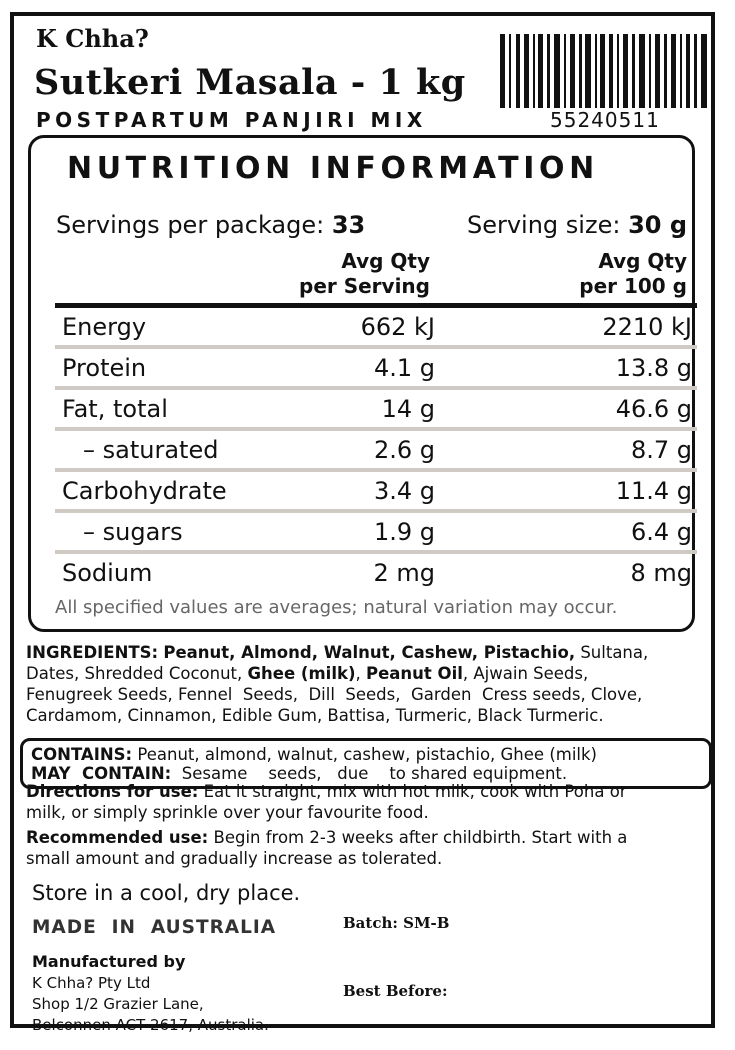 The width and height of the screenshot is (735, 1050). Describe the element at coordinates (661, 532) in the screenshot. I see `per-100g-value: 6.4 g` at that location.